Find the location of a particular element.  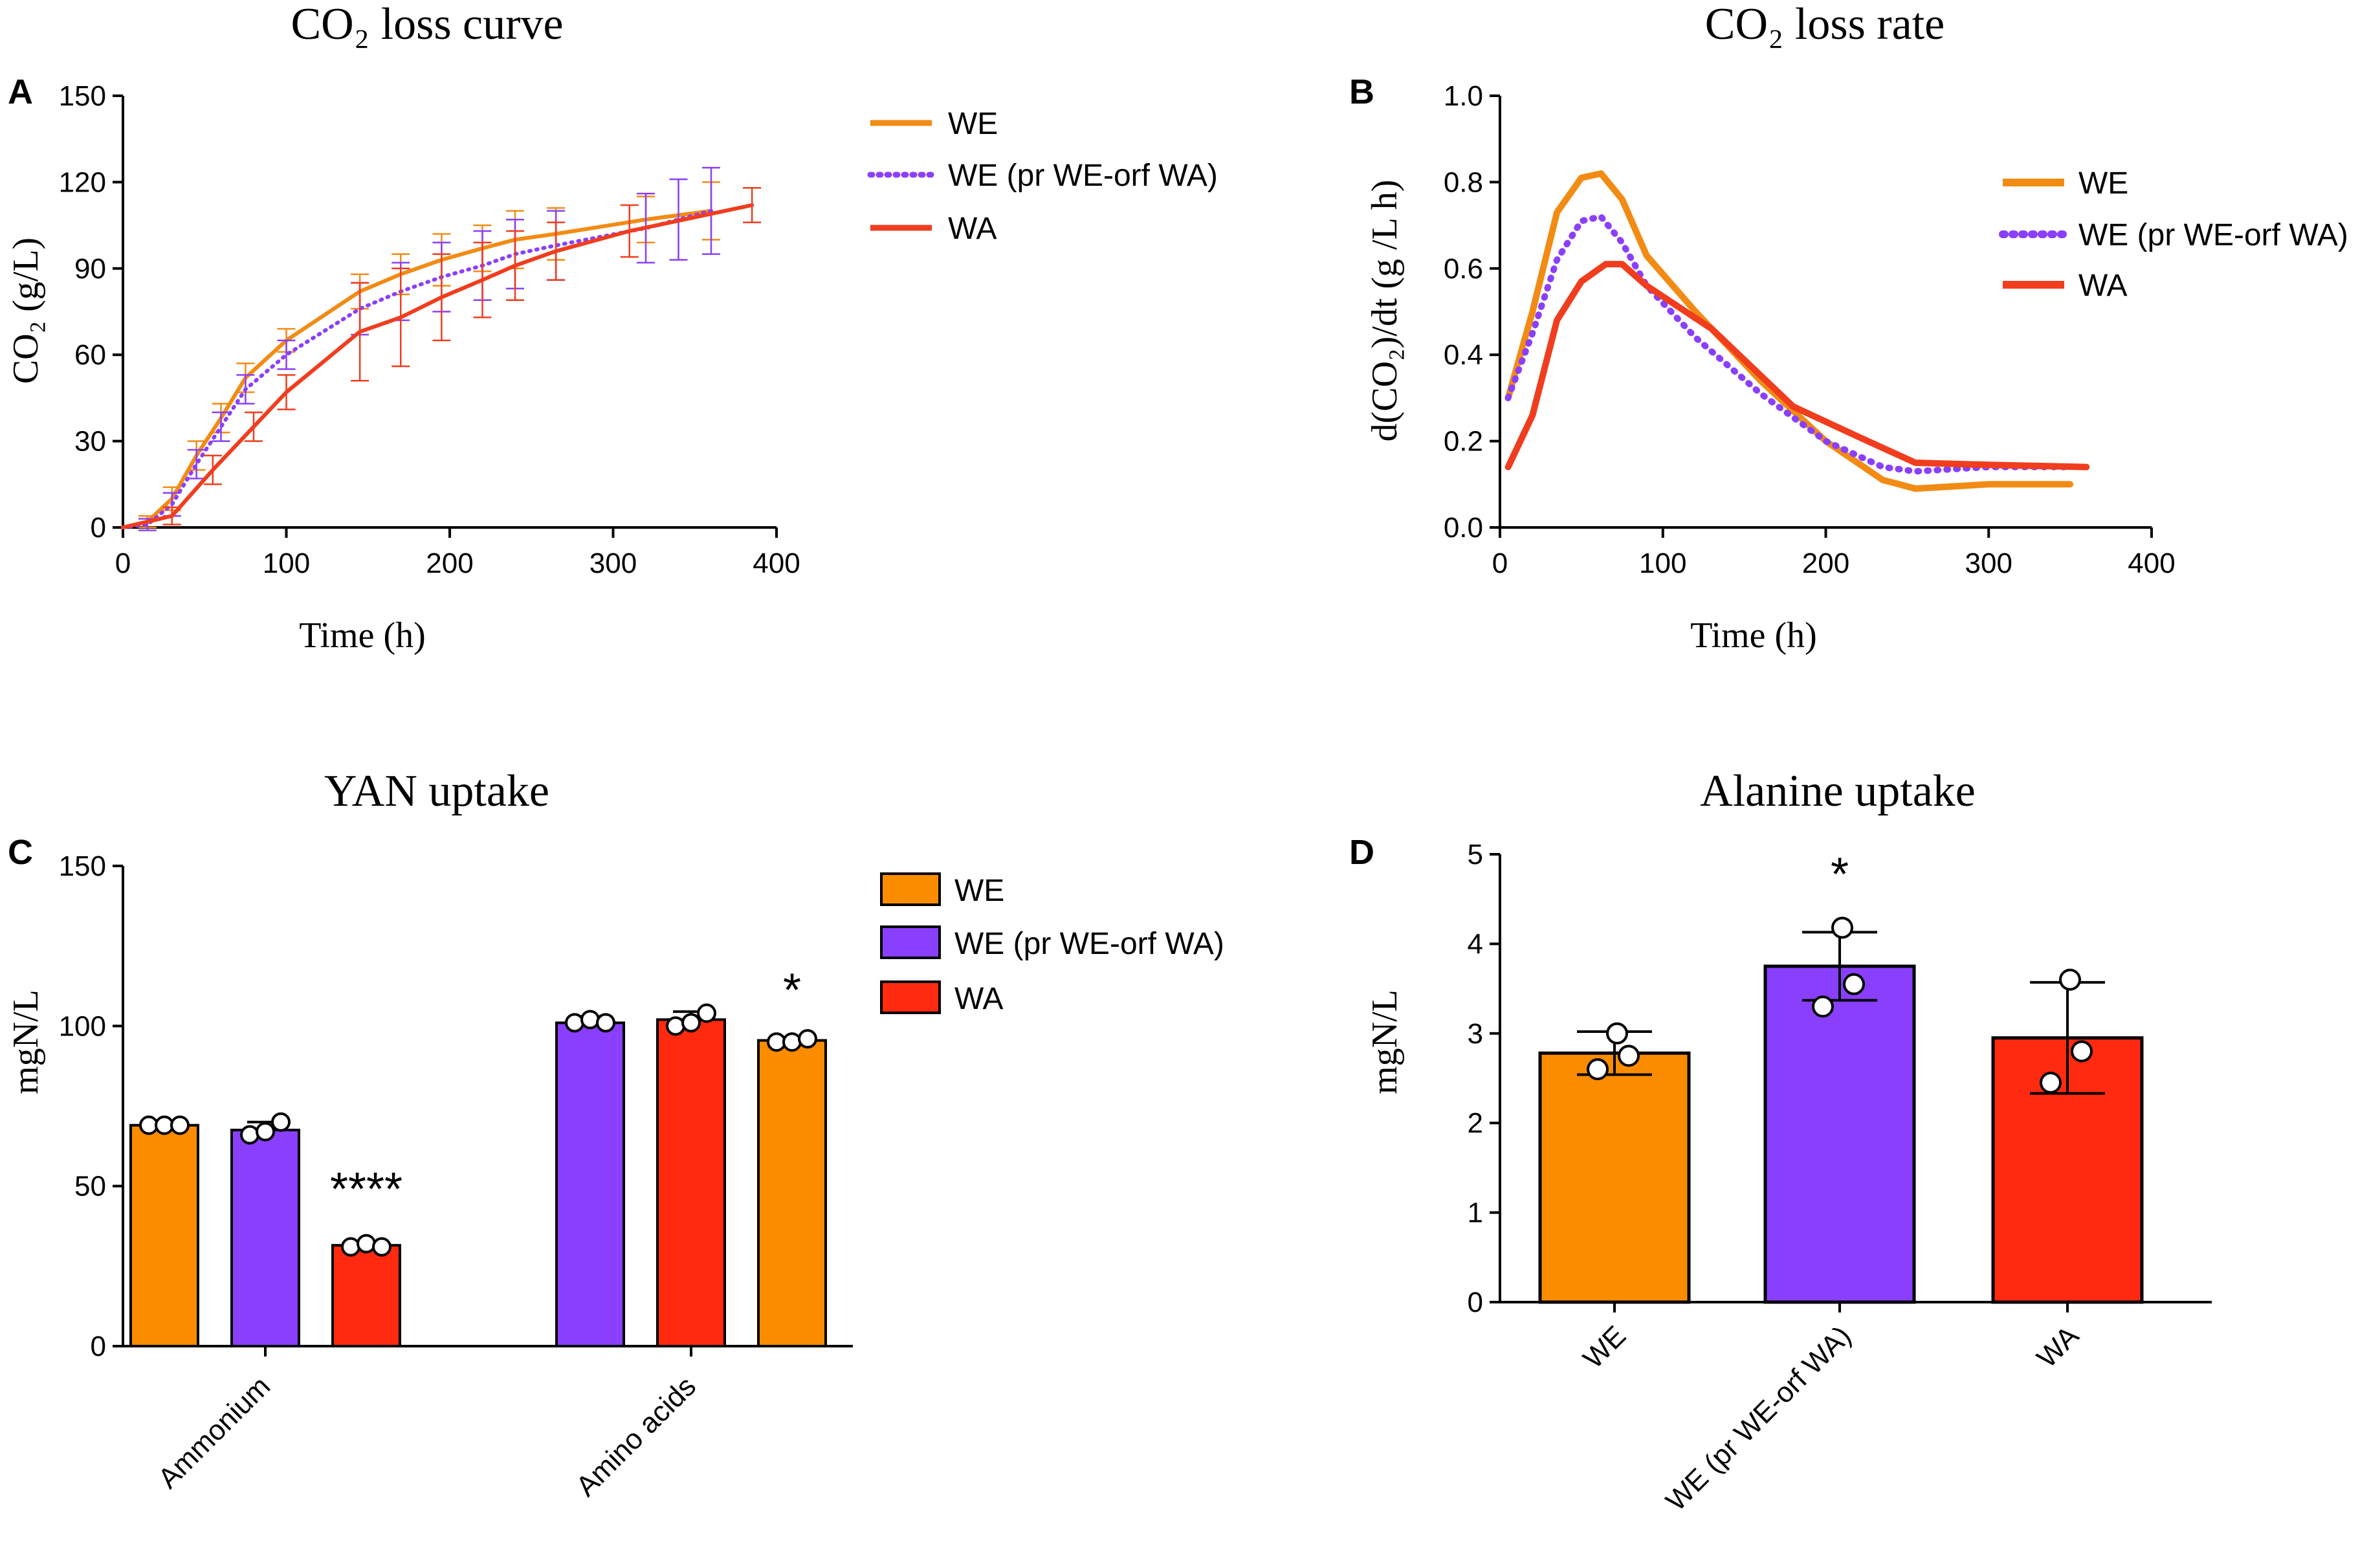

title-c: YAN uptake is located at coordinates (436, 791).